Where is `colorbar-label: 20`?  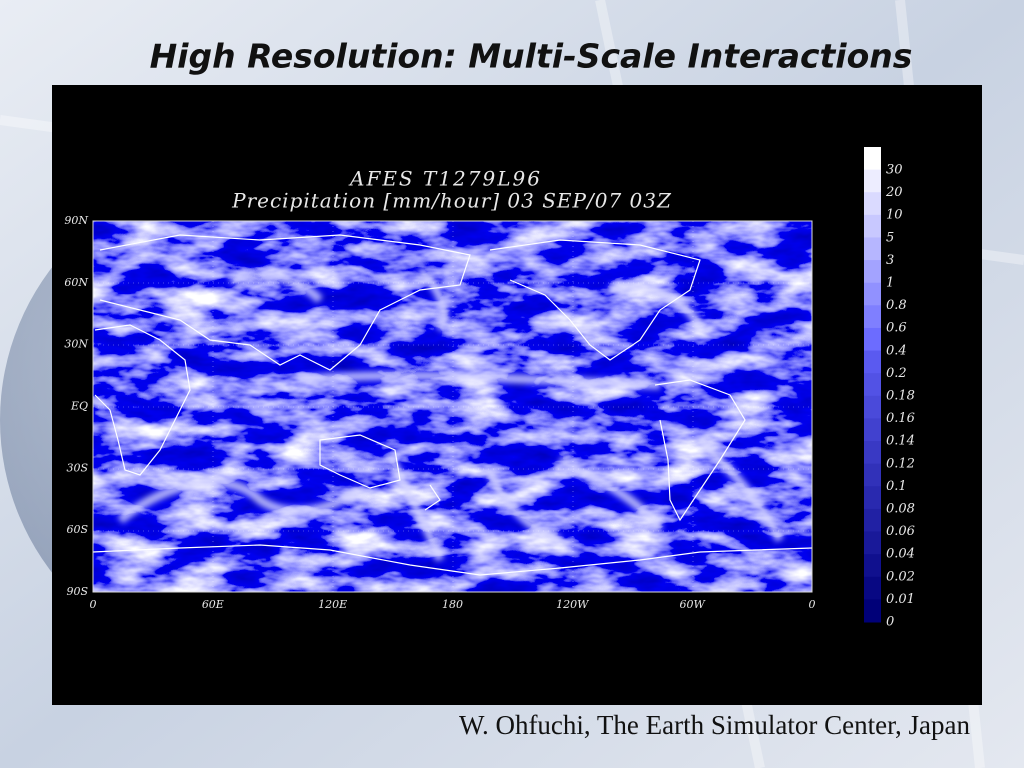 colorbar-label: 20 is located at coordinates (894, 192).